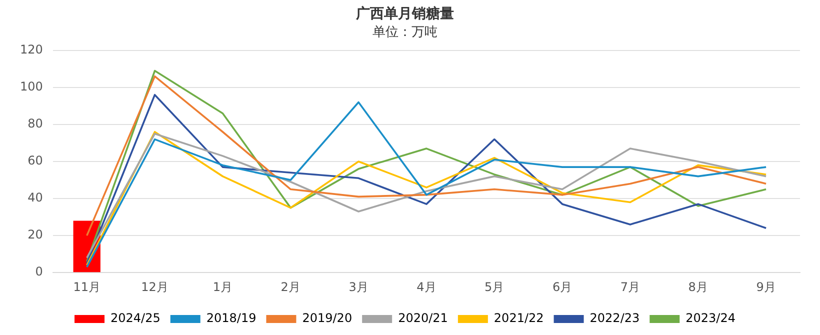 This screenshot has width=820, height=335. Describe the element at coordinates (630, 287) in the screenshot. I see `x-tick-label: 7月` at that location.